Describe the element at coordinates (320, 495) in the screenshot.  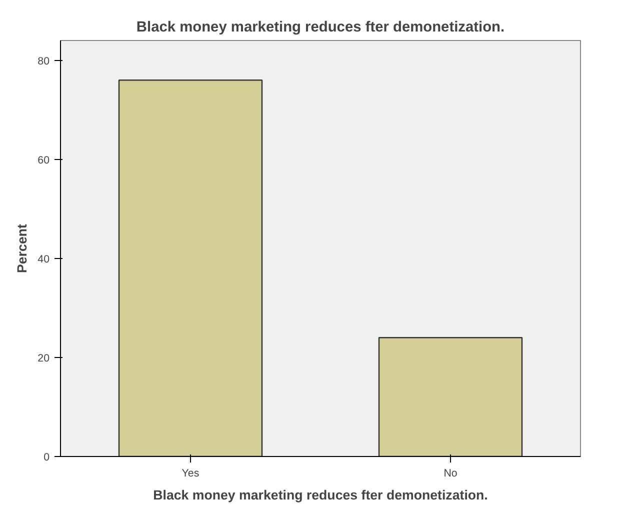
I see `x-axis-title: Black money marketing reduces fter demonetization.` at that location.